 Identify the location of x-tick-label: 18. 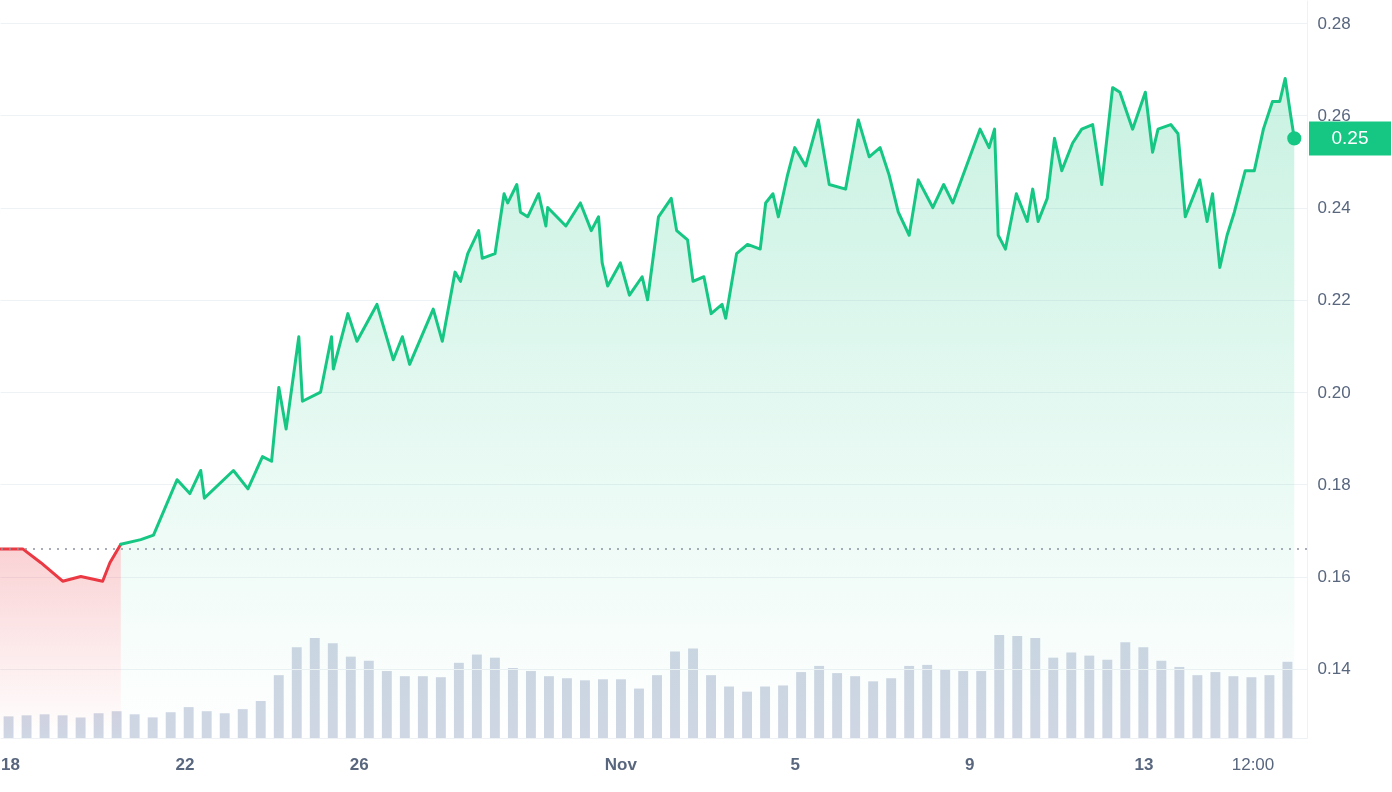
(10, 764).